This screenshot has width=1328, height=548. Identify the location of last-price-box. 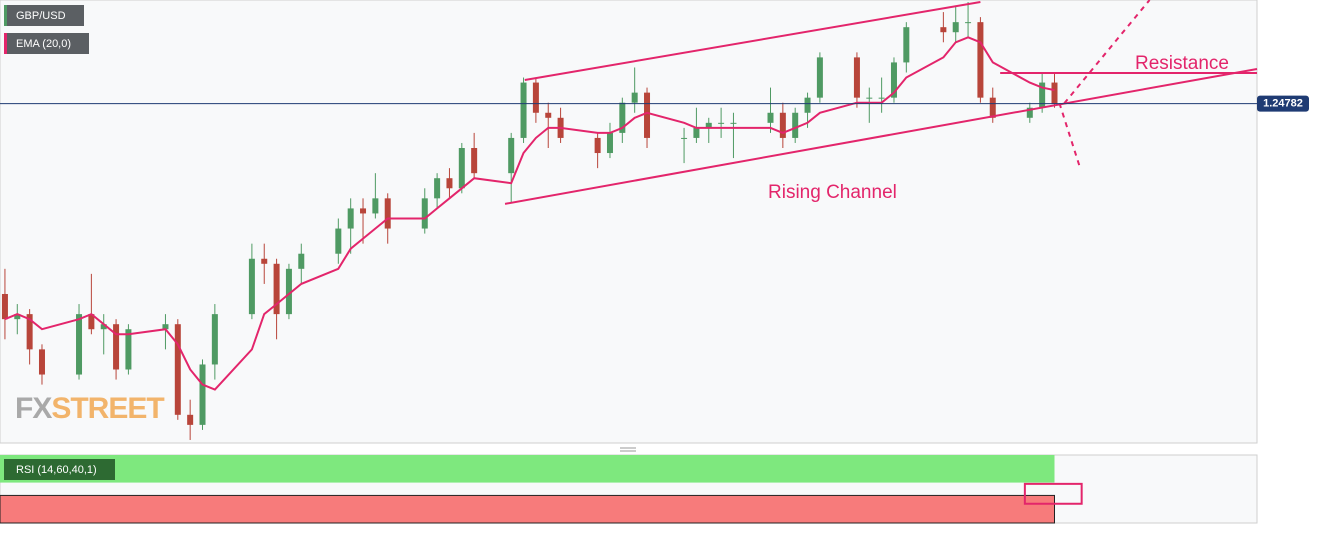
(1283, 103).